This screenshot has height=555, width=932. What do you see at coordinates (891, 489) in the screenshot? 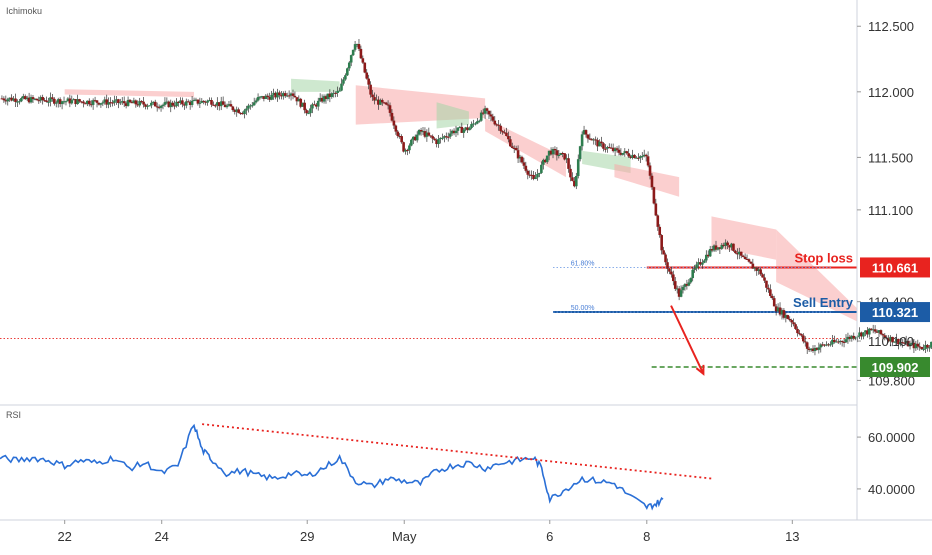
I see `rsi-tick-label: 40.0000` at bounding box center [891, 489].